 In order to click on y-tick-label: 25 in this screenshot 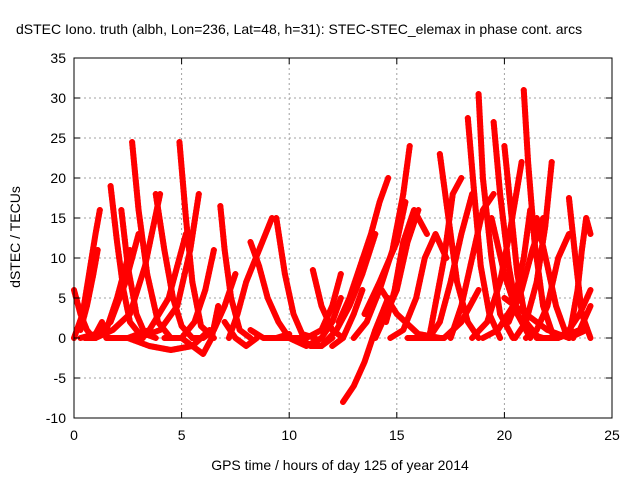, I will do `click(58, 138)`.